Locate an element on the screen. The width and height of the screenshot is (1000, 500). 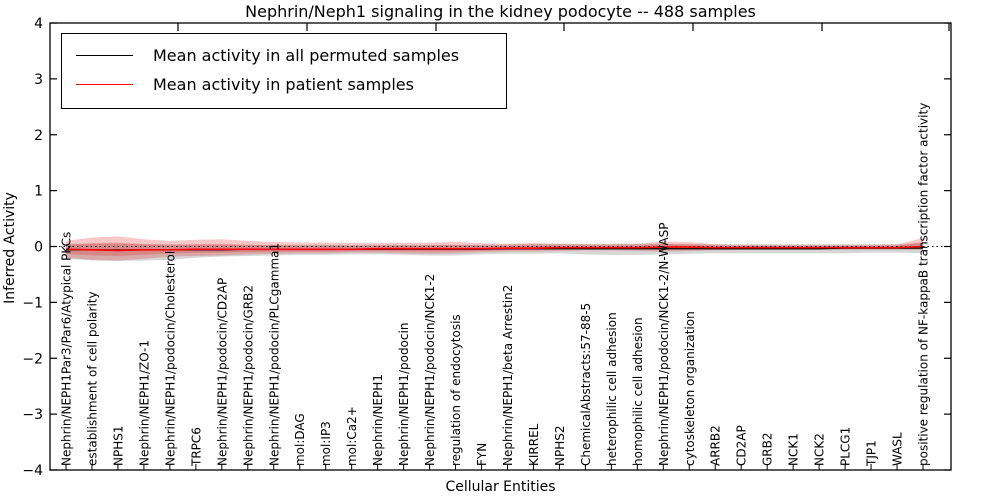
y-tick-label: −2 is located at coordinates (32, 359).